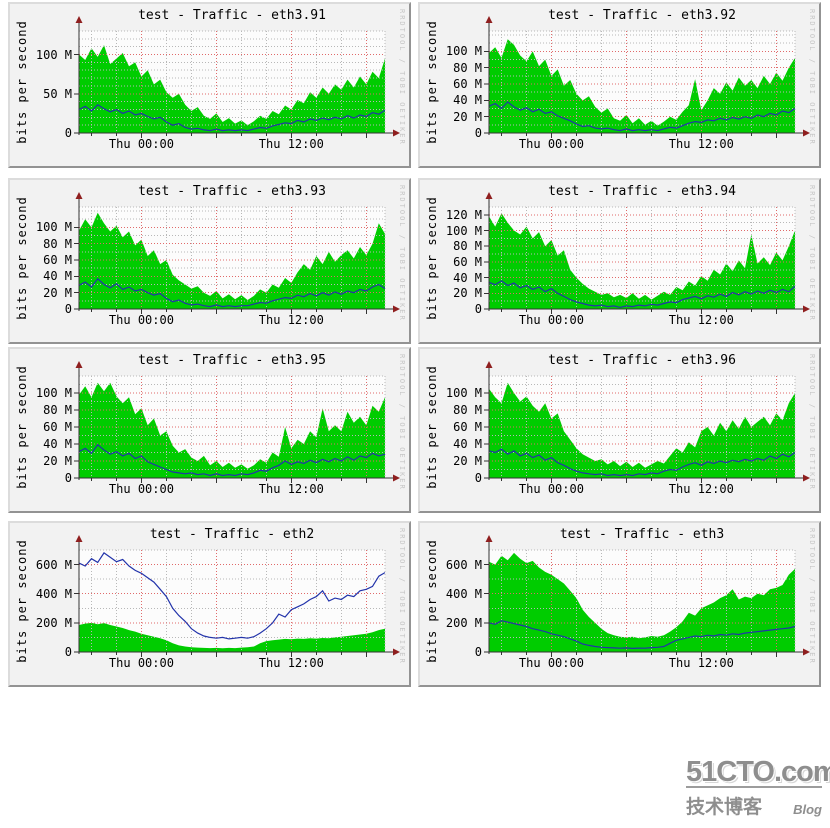  I want to click on graph-title: test - Traffic - eth3.92, so click(642, 15).